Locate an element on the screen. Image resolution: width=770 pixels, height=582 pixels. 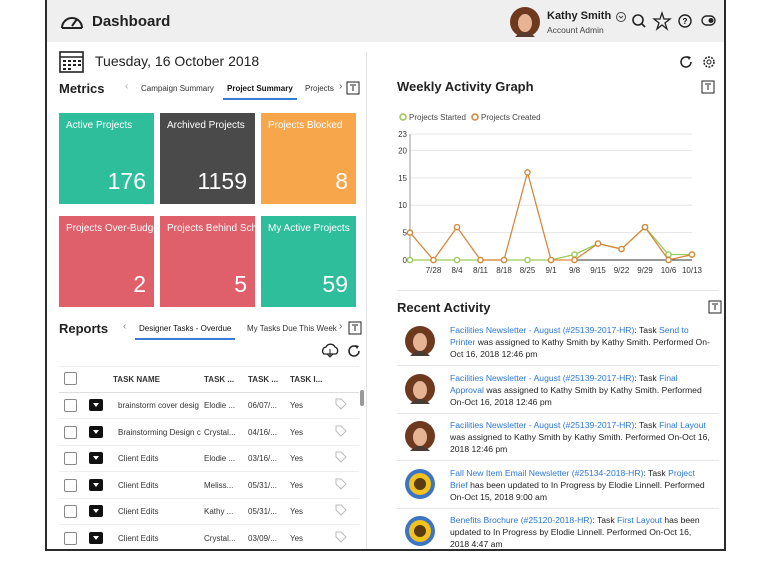
tab: Designer Tasks - Overdue is located at coordinates (185, 332).